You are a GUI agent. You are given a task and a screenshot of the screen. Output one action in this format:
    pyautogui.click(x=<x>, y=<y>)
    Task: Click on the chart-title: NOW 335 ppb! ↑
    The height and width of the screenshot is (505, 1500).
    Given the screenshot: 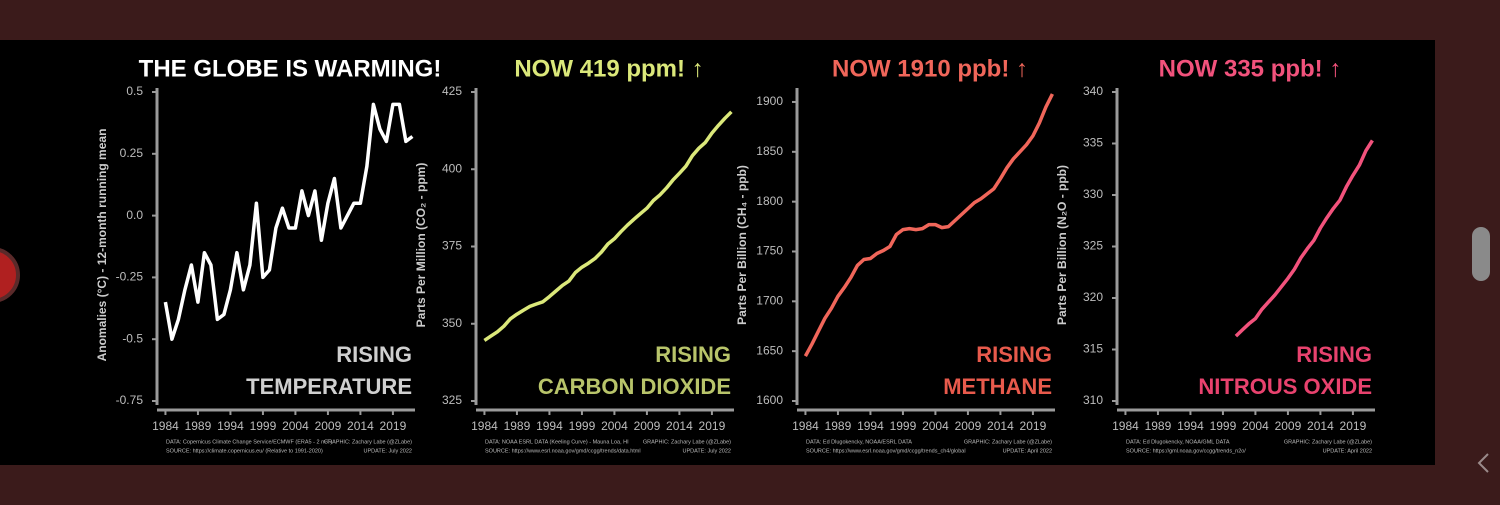 What is the action you would take?
    pyautogui.click(x=1250, y=68)
    